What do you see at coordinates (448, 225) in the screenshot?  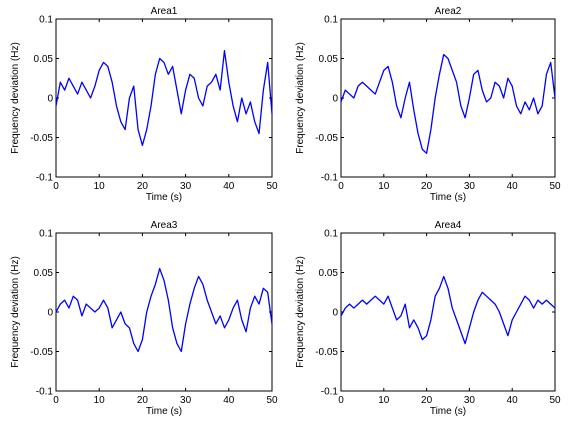 I see `chart-title: Area4` at bounding box center [448, 225].